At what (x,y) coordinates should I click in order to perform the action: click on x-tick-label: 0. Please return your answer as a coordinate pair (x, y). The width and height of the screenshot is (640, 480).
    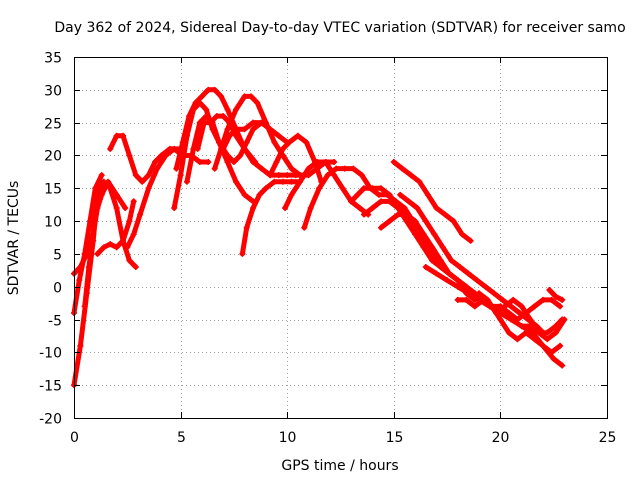
    Looking at the image, I should click on (74, 438).